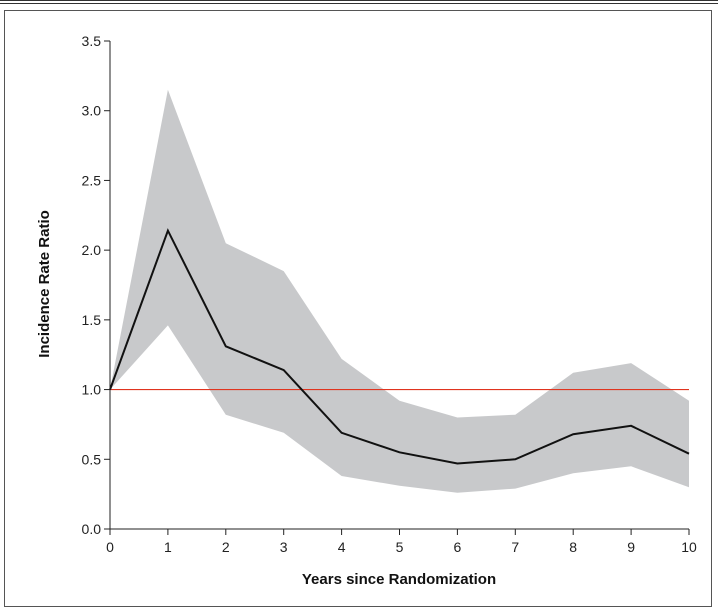  What do you see at coordinates (342, 547) in the screenshot?
I see `x-tick-label: 4` at bounding box center [342, 547].